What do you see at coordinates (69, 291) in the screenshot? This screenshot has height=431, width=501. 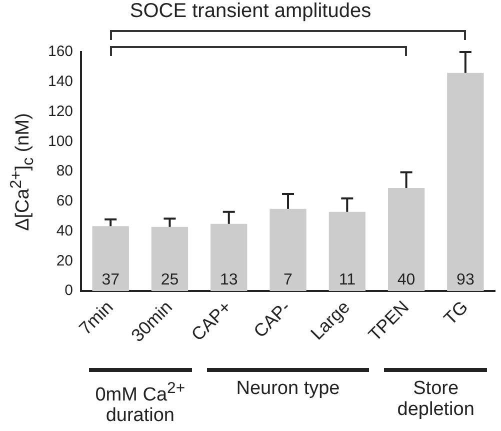 I see `y-tick-label: 0` at bounding box center [69, 291].